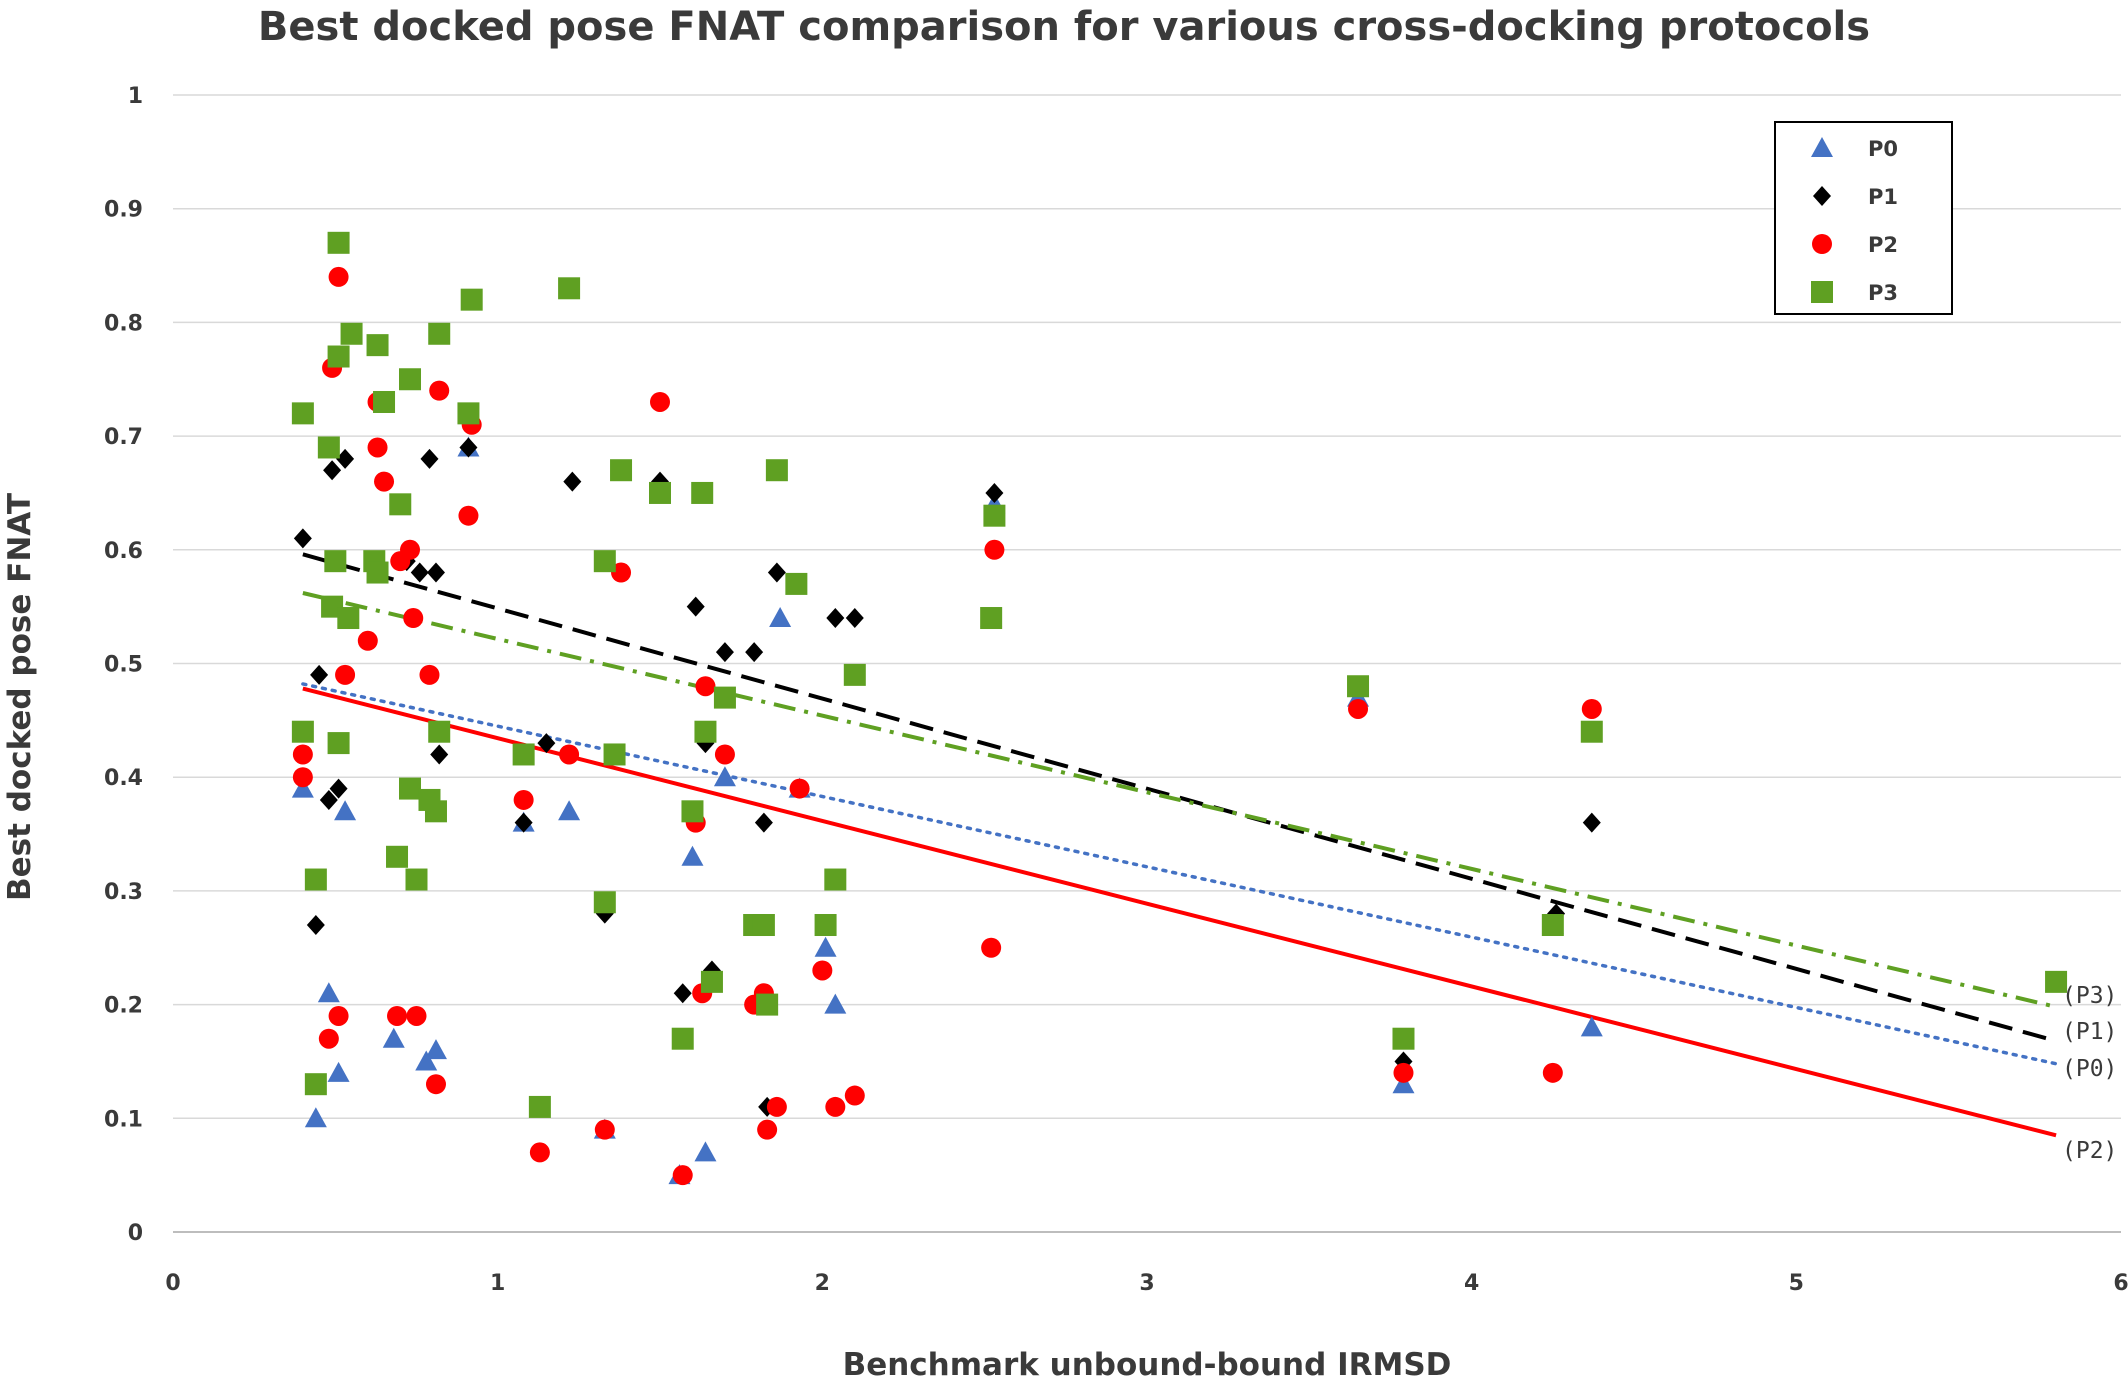  Describe the element at coordinates (123, 323) in the screenshot. I see `y-tick-label: 0.8` at that location.